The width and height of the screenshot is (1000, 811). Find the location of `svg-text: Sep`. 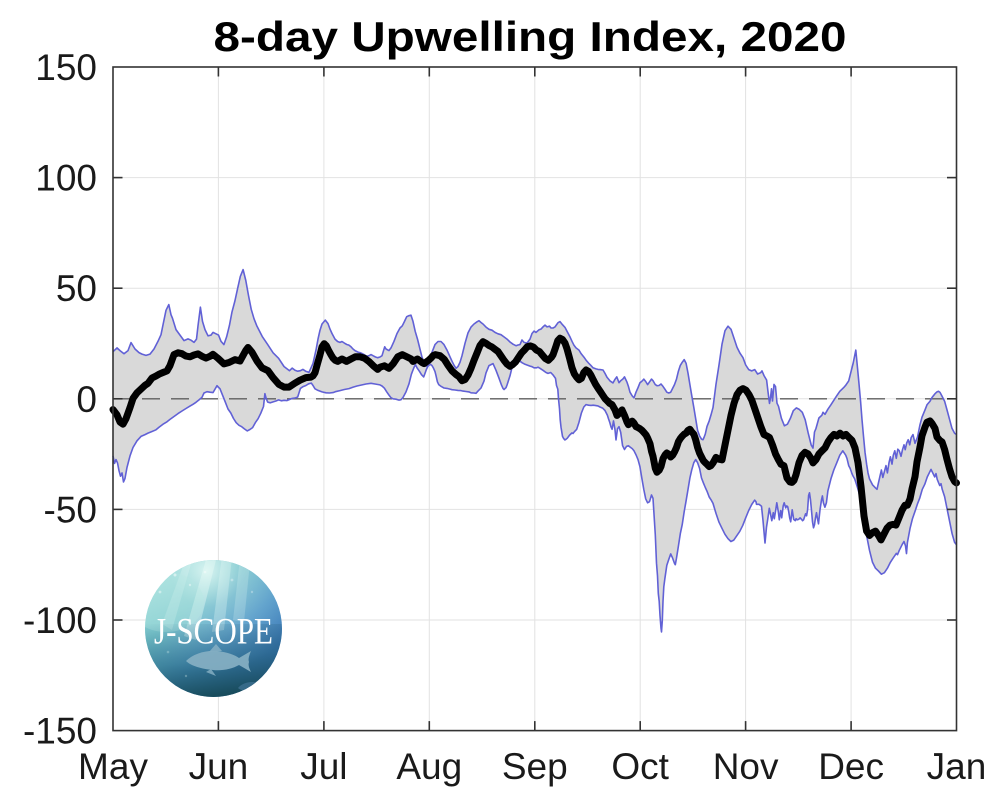

svg-text: Sep is located at coordinates (535, 766).